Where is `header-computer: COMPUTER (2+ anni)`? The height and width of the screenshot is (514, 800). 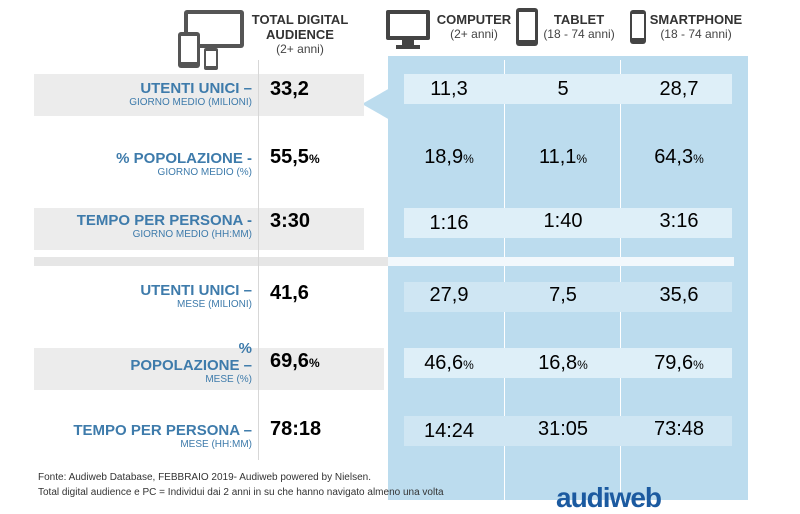
header-computer: COMPUTER (2+ anni) is located at coordinates (474, 26).